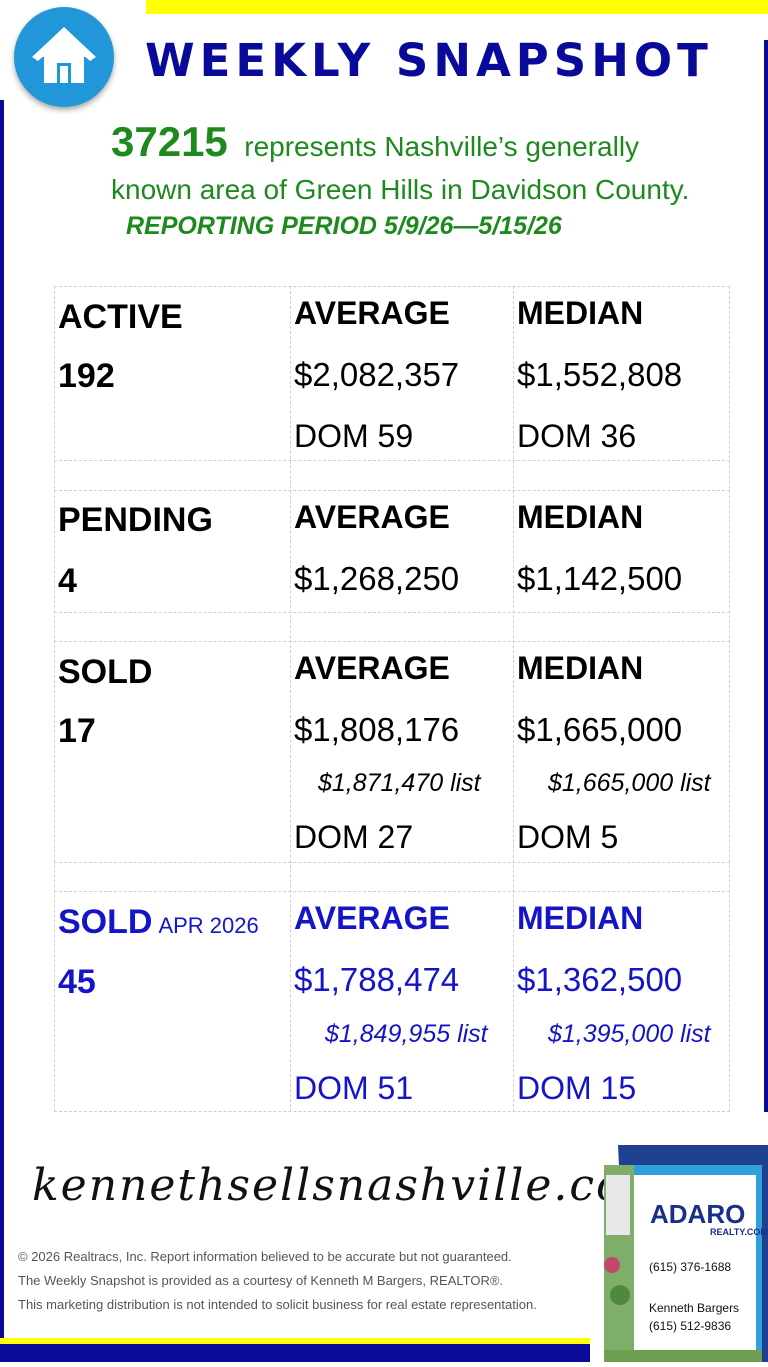 This screenshot has width=768, height=1367. I want to click on pending-count: 4, so click(67, 581).